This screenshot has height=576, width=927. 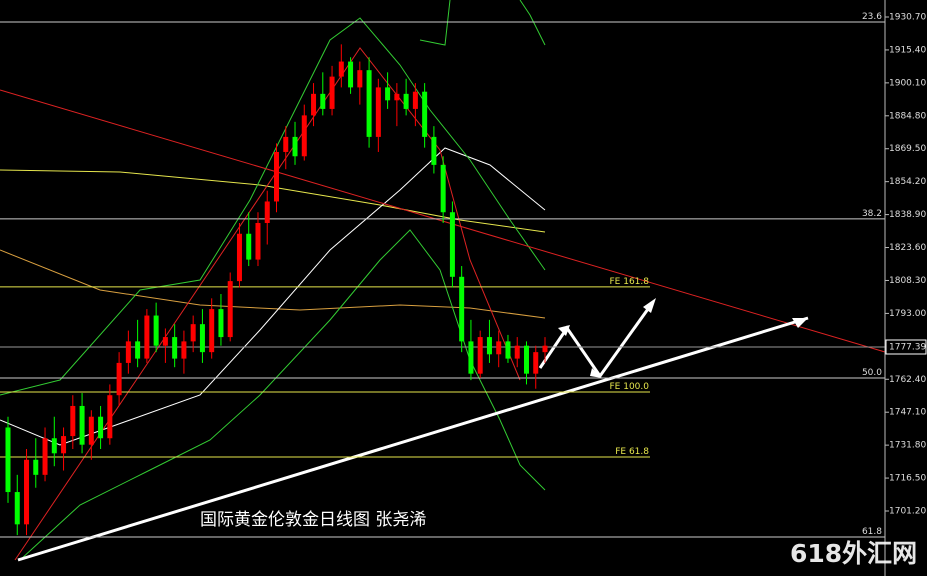 What do you see at coordinates (907, 83) in the screenshot?
I see `y-tick-label: 1900.10` at bounding box center [907, 83].